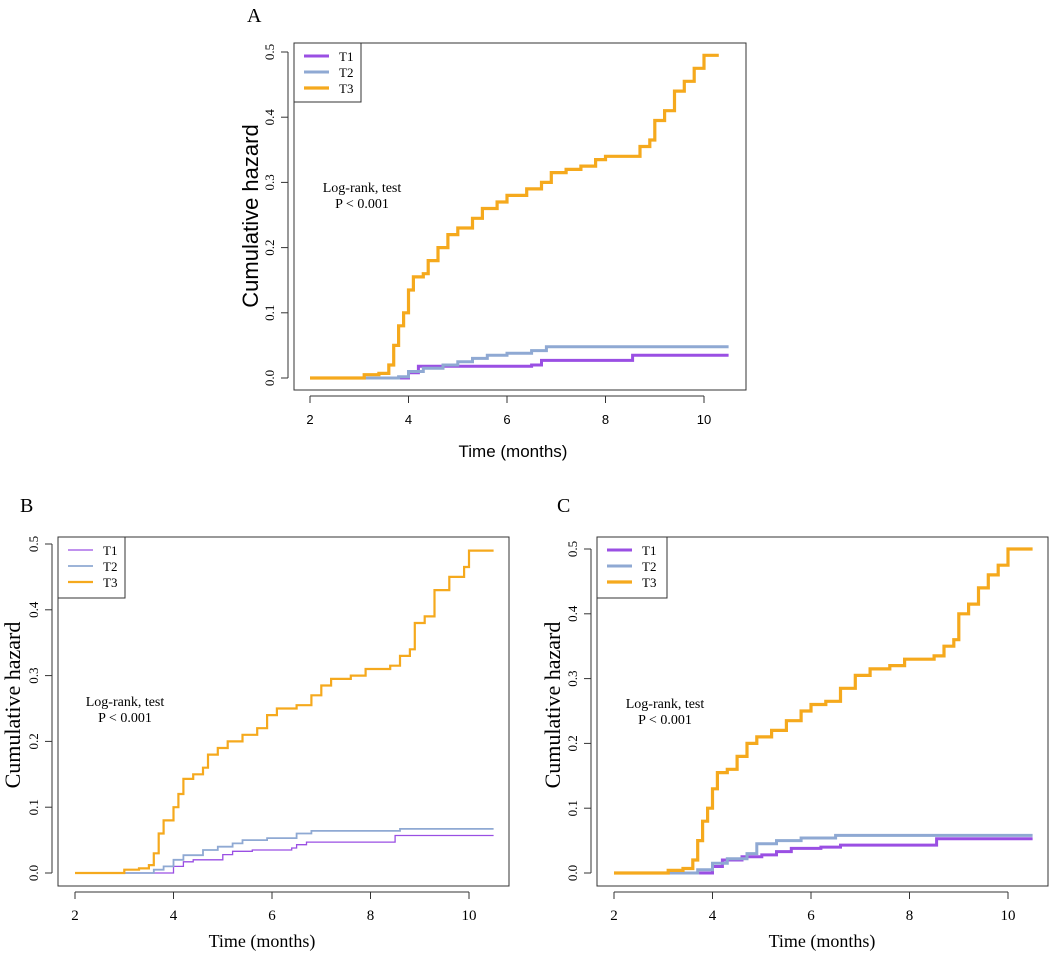 Image resolution: width=1052 pixels, height=956 pixels. What do you see at coordinates (91, 567) in the screenshot?
I see `legend-box` at bounding box center [91, 567].